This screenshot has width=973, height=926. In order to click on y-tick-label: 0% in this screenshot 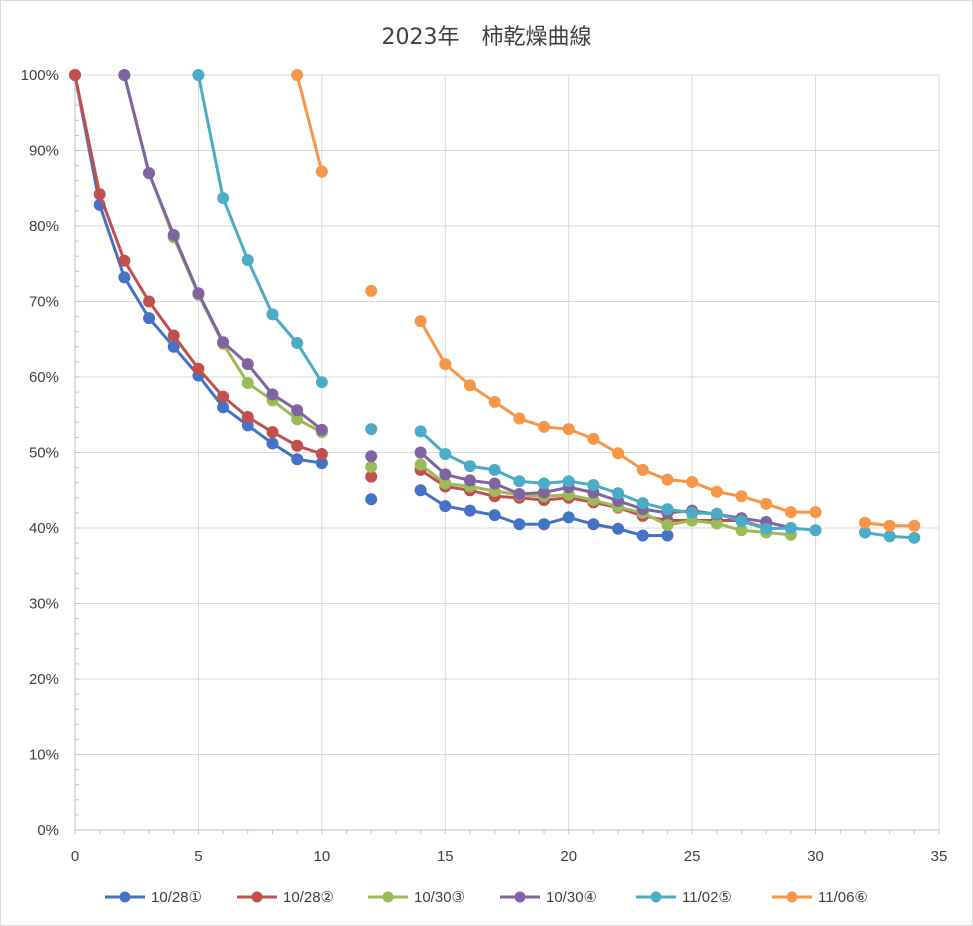, I will do `click(48, 830)`.